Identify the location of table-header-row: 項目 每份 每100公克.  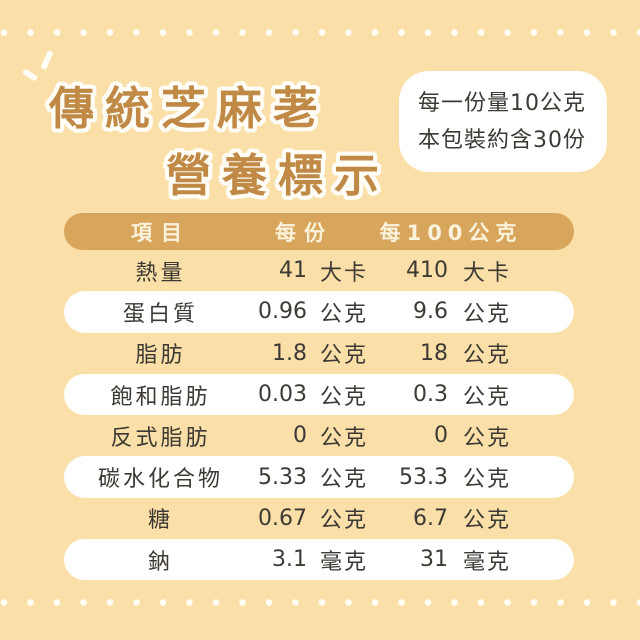
(319, 231).